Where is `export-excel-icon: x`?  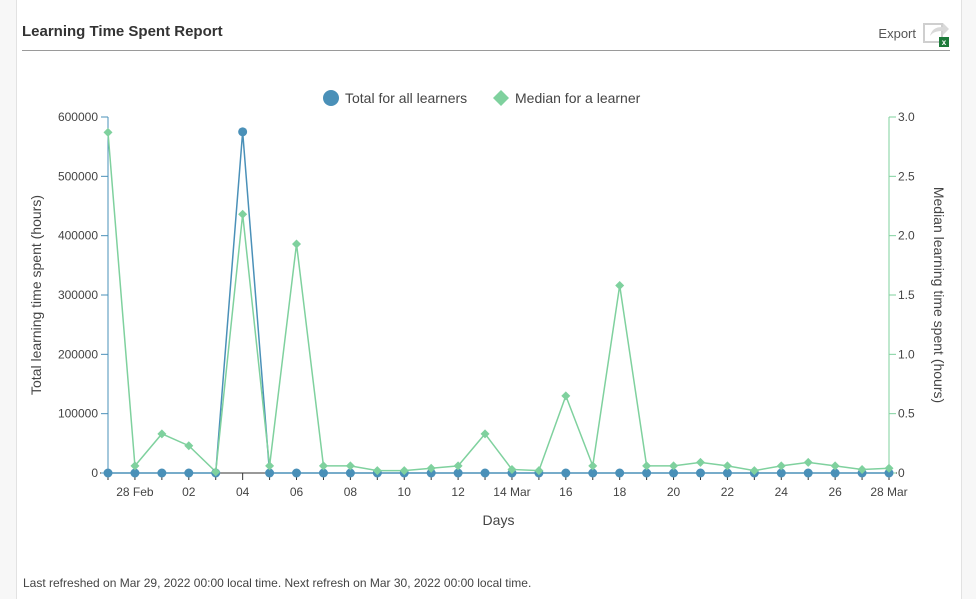
export-excel-icon: x is located at coordinates (936, 35).